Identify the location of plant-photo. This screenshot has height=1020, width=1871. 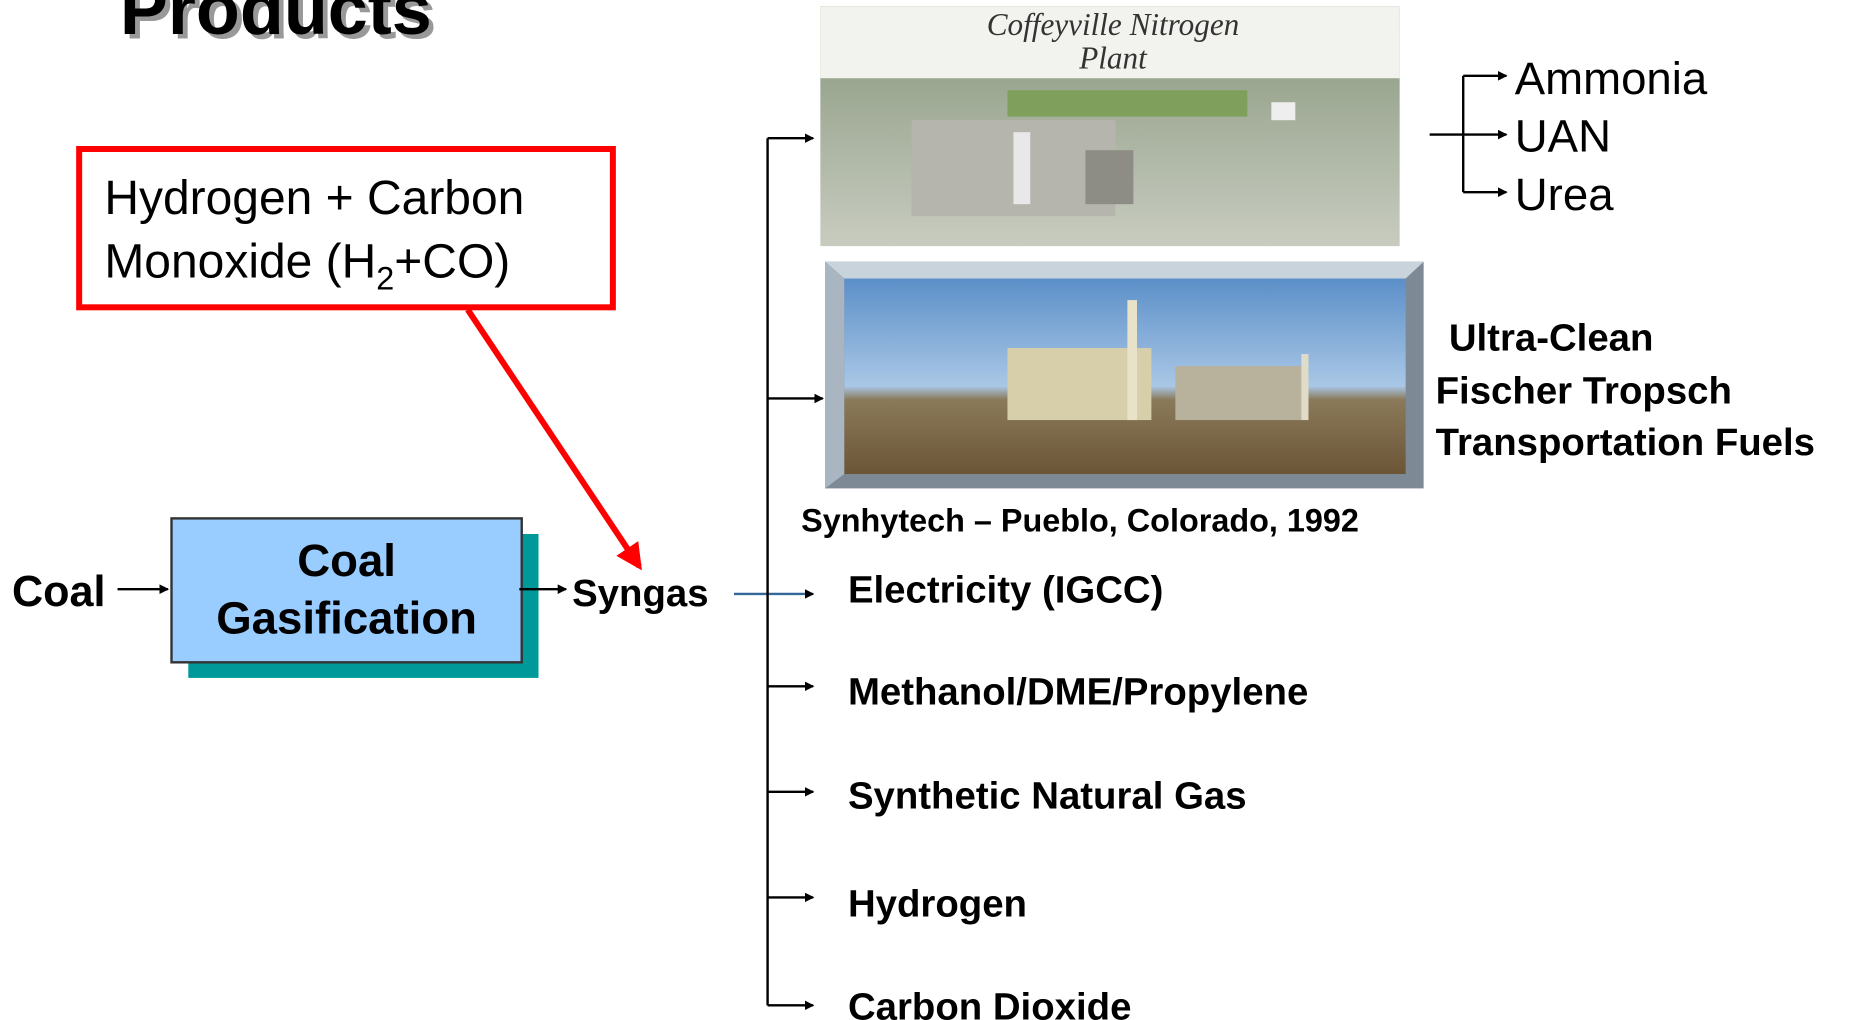
(1110, 126).